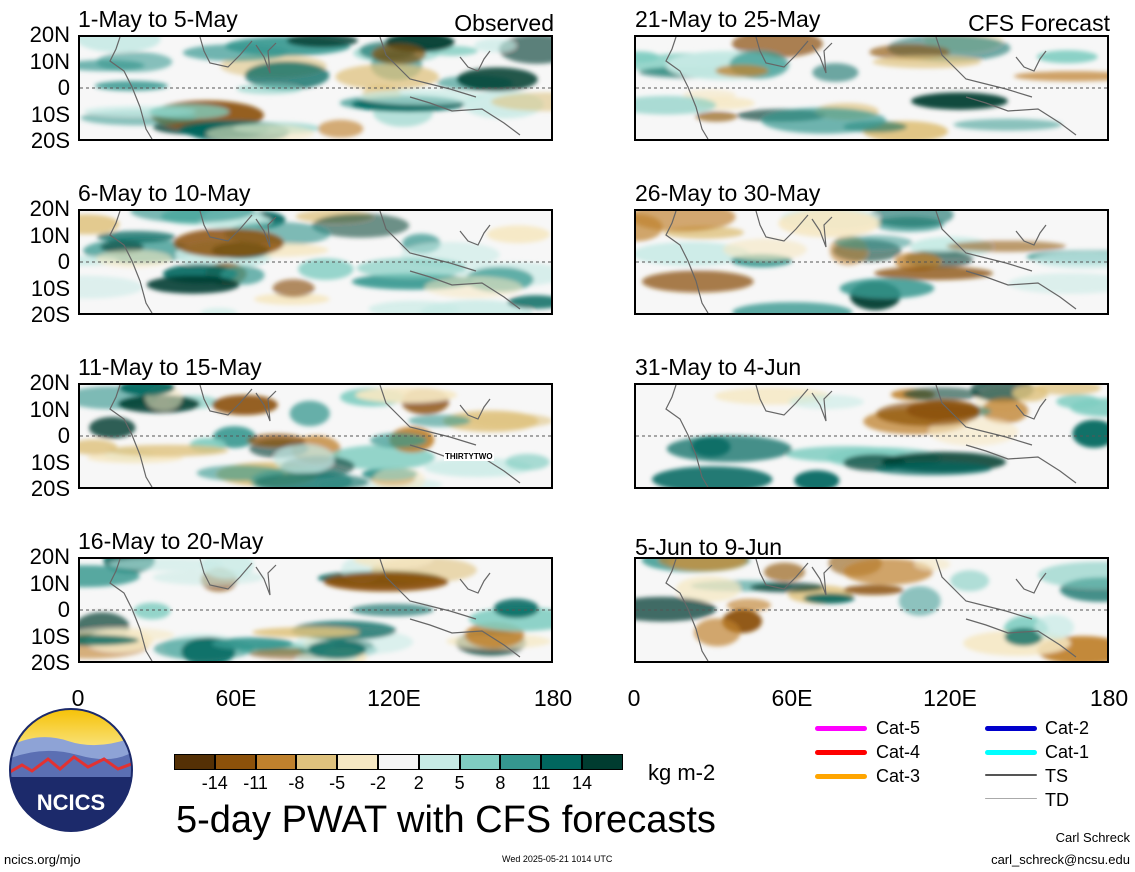 The image size is (1135, 872). Describe the element at coordinates (71, 770) in the screenshot. I see `ncics-logo: NCICS` at that location.